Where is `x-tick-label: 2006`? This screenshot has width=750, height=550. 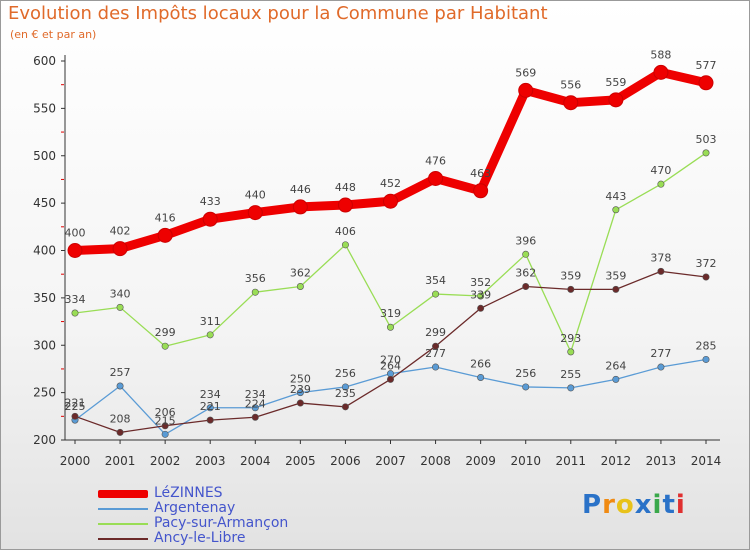
x-tick-label: 2006 is located at coordinates (345, 461).